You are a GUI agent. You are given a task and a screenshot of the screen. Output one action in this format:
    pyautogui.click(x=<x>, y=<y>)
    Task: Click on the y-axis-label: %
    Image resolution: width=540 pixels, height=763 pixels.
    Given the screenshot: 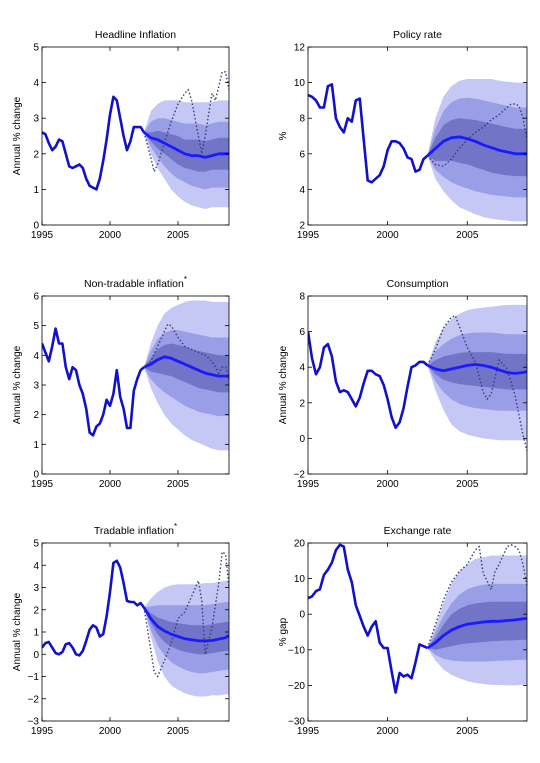 What is the action you would take?
    pyautogui.click(x=283, y=135)
    